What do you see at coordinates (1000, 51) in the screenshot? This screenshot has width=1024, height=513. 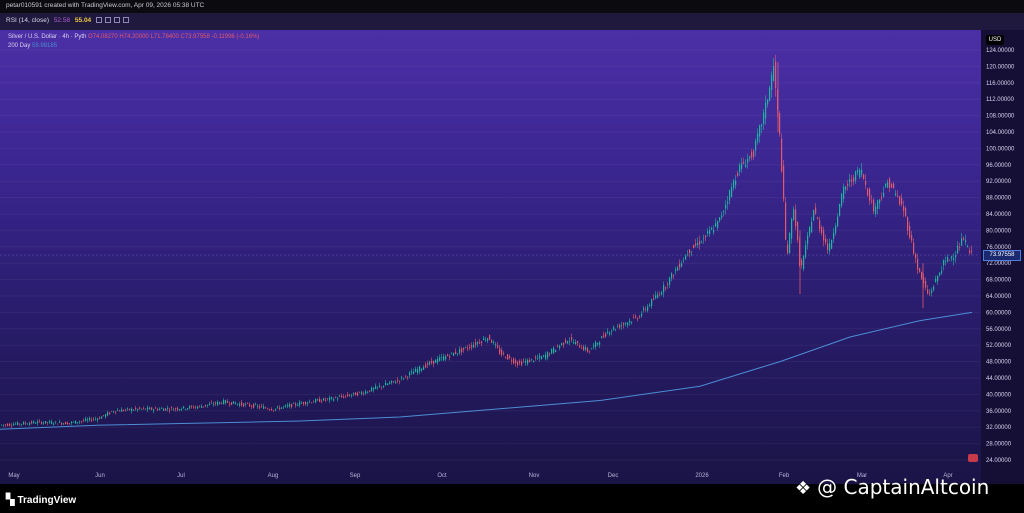 I see `price-tick-label: 124.00000` at bounding box center [1000, 51].